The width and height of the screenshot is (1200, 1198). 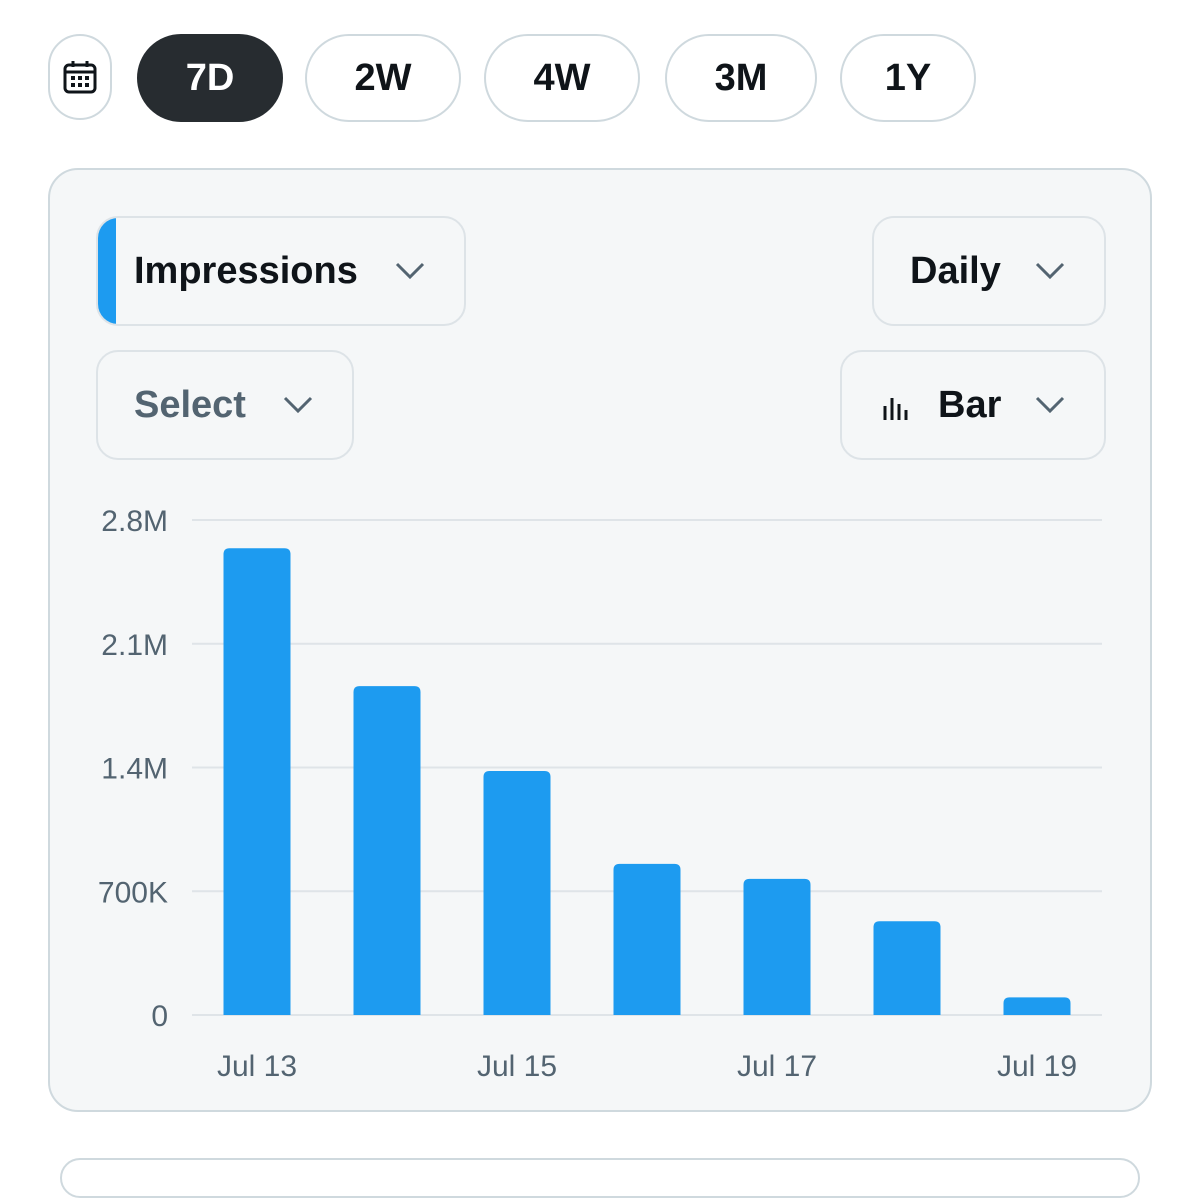 I want to click on range-3m-button: 3M, so click(x=741, y=78).